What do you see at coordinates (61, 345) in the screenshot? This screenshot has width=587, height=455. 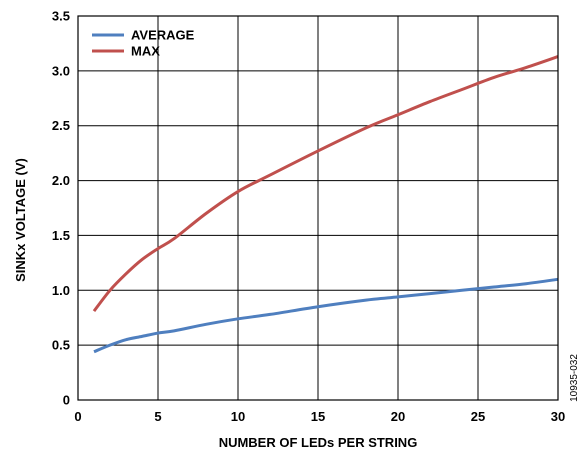 I see `y-tick-label: 0.5` at bounding box center [61, 345].